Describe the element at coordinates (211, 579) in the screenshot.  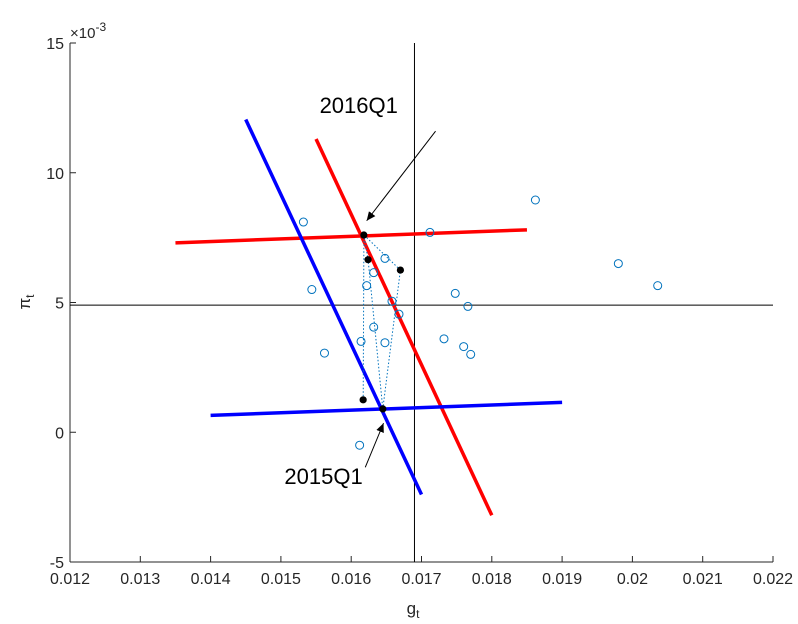
I see `x-tick-label: 0.014` at that location.